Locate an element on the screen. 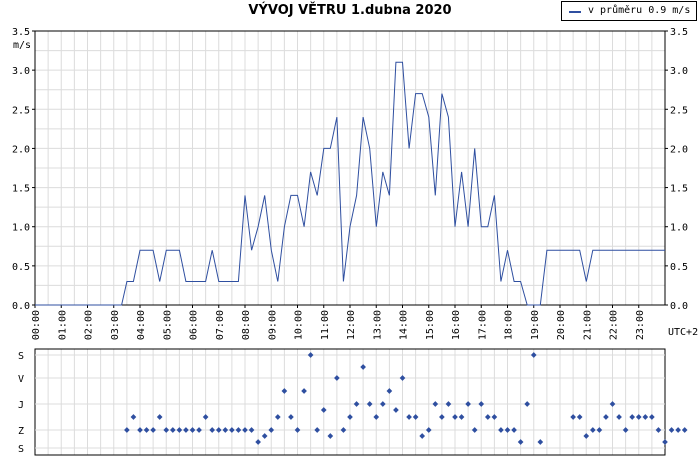 This screenshot has height=460, width=700. x-tick-label: 10:00 is located at coordinates (299, 325).